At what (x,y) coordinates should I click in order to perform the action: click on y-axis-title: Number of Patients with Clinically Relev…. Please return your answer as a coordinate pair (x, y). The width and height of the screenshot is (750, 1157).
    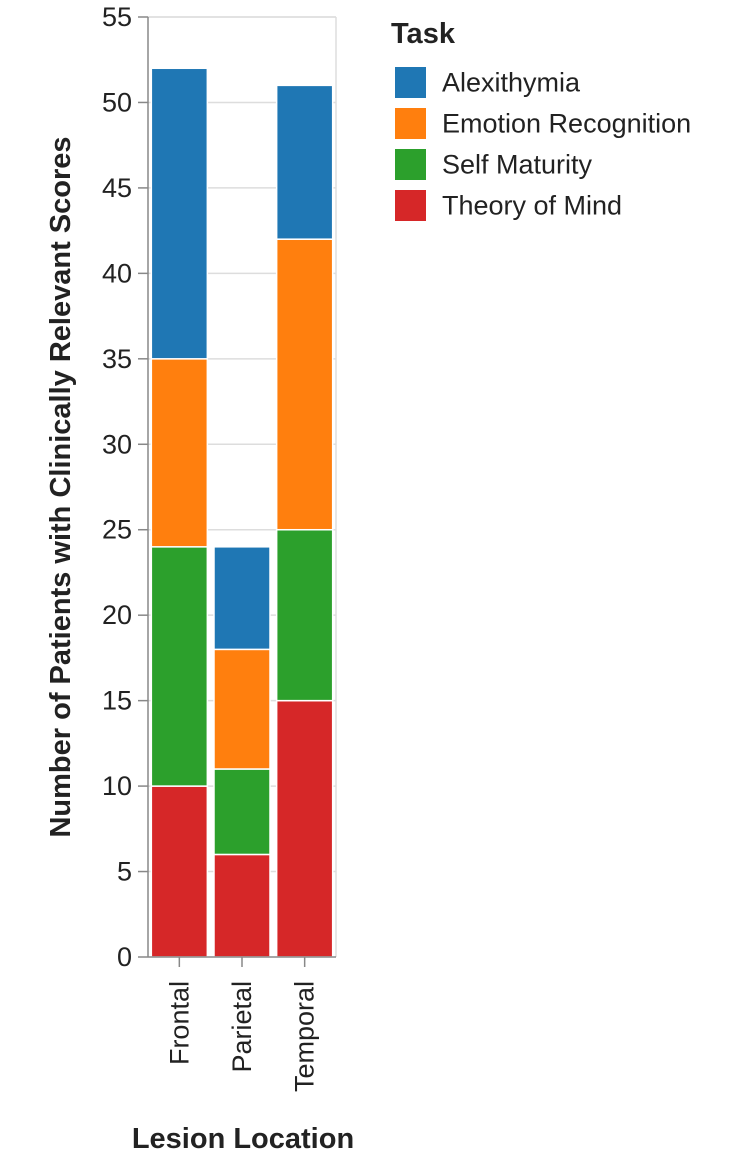
    Looking at the image, I should click on (61, 486).